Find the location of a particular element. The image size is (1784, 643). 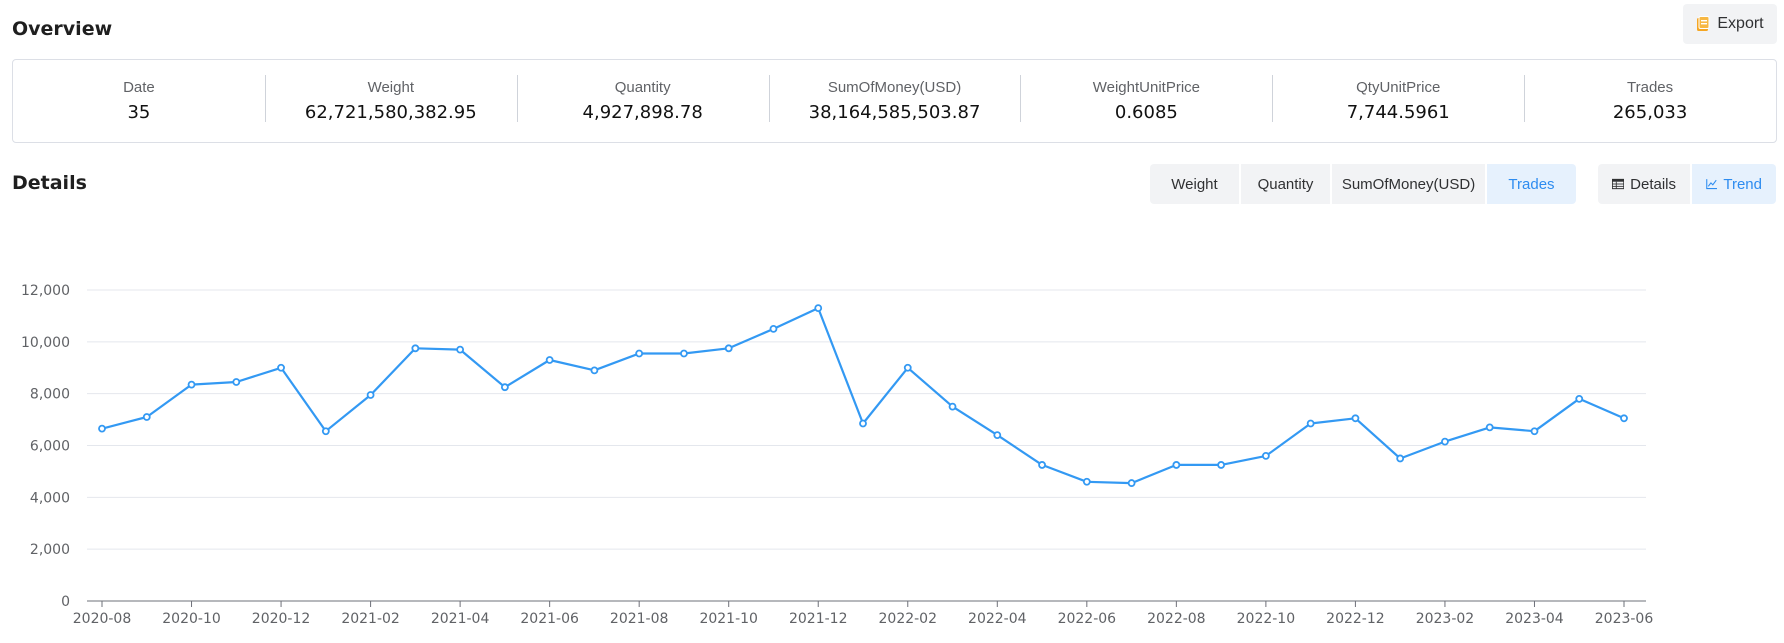

tab-details: Details is located at coordinates (1644, 184).